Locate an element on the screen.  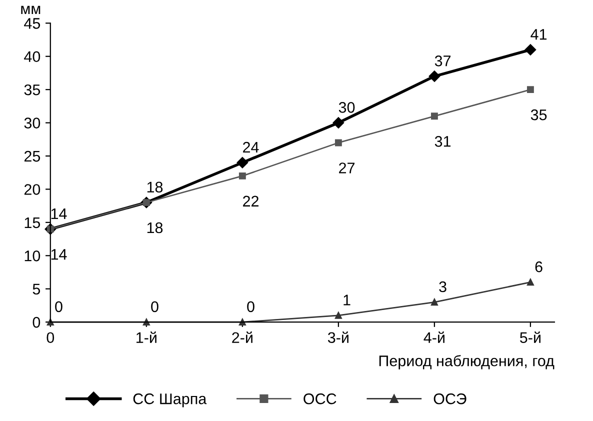
y-tick-label: 40 is located at coordinates (32, 56).